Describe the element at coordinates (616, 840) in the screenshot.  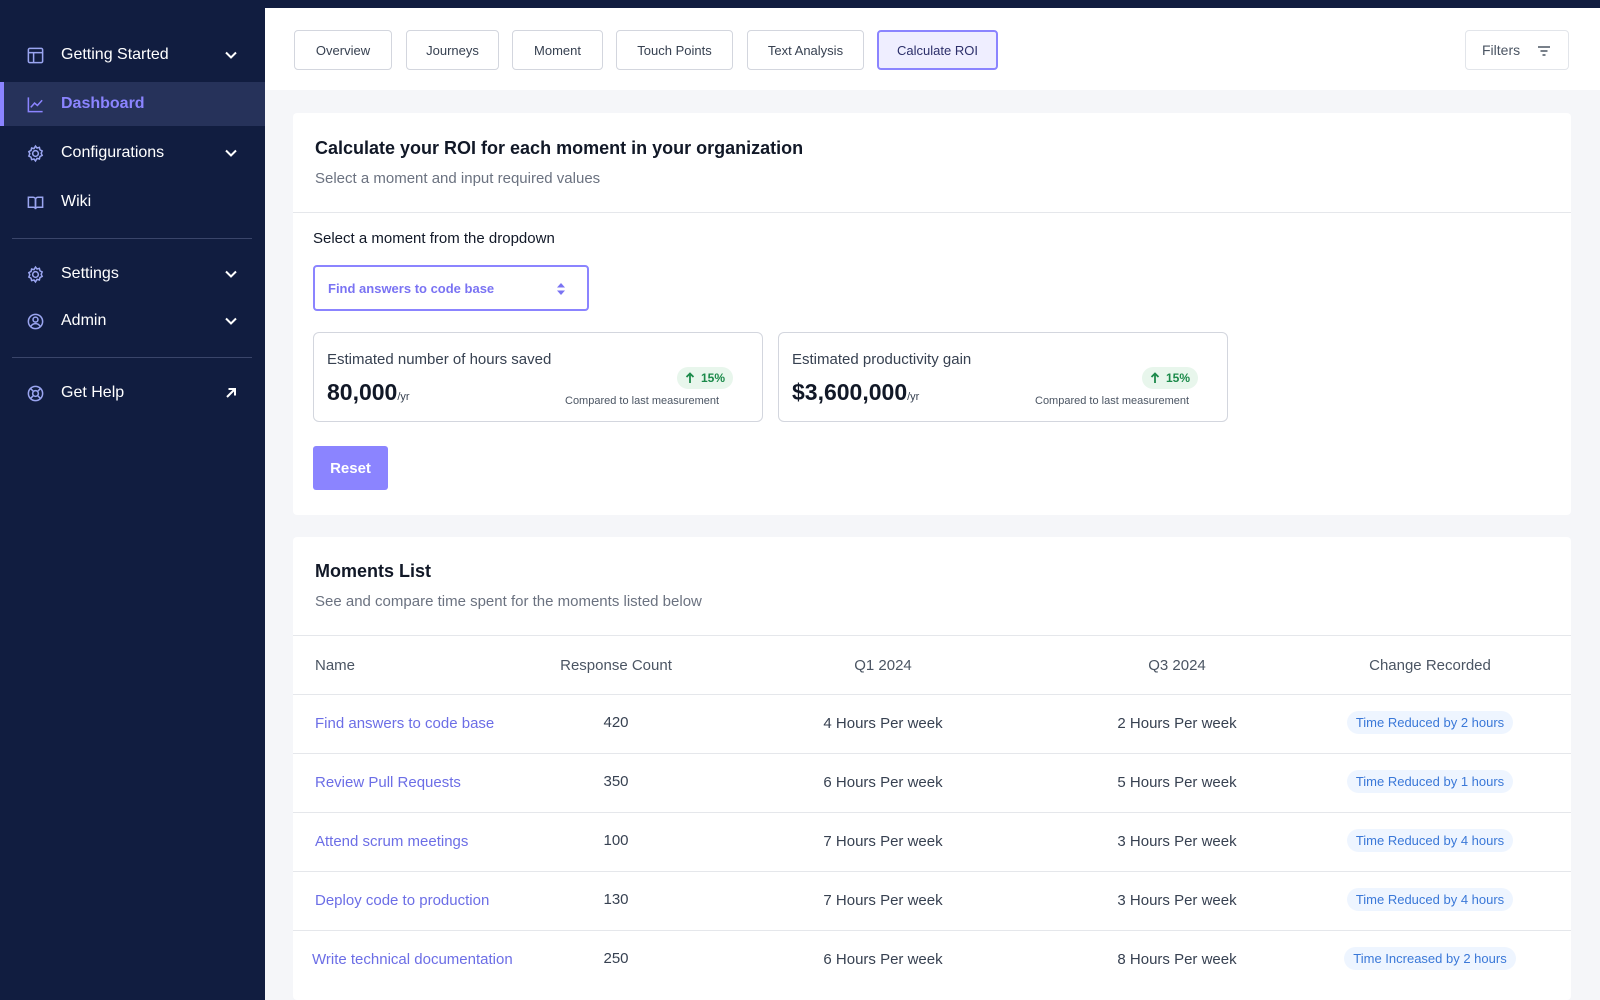
I see `response-count: 100` at that location.